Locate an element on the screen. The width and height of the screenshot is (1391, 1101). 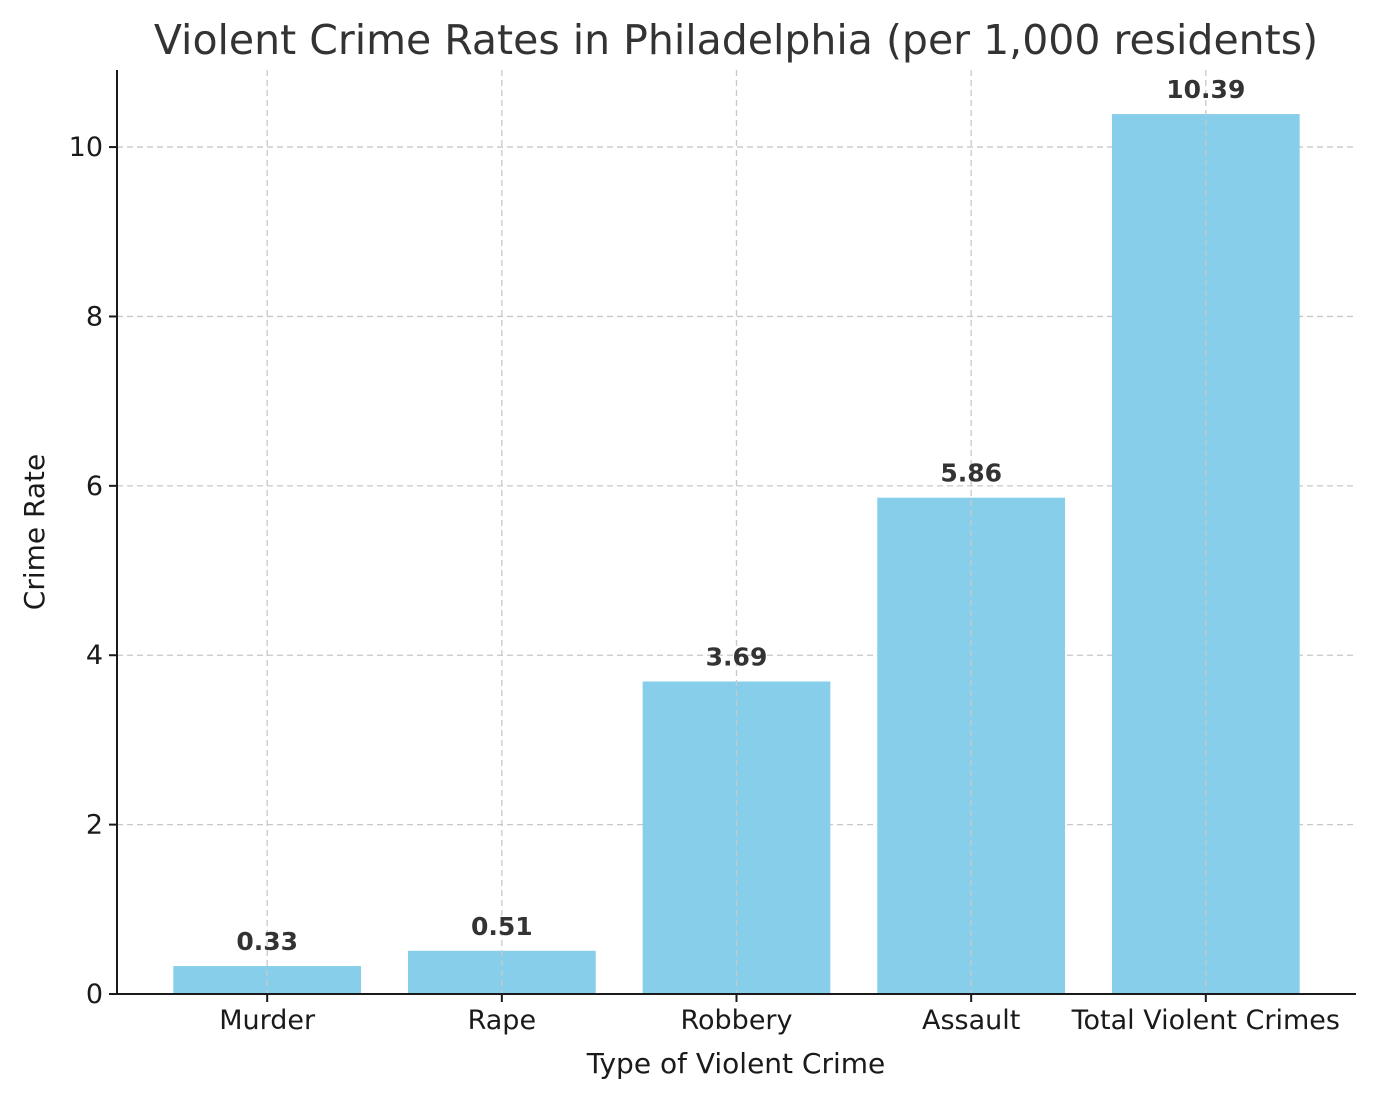
x-axis-label: Type of Violent Crime is located at coordinates (736, 1063).